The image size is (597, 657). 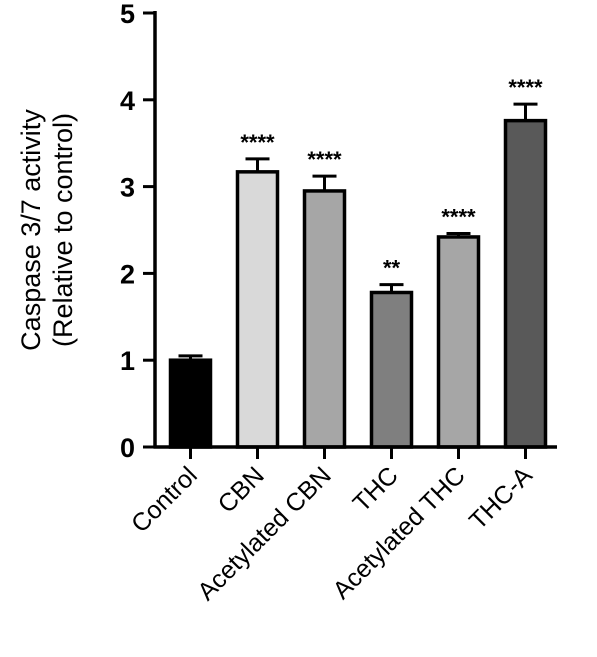 What do you see at coordinates (525, 87) in the screenshot?
I see `significance-label-5: ****` at bounding box center [525, 87].